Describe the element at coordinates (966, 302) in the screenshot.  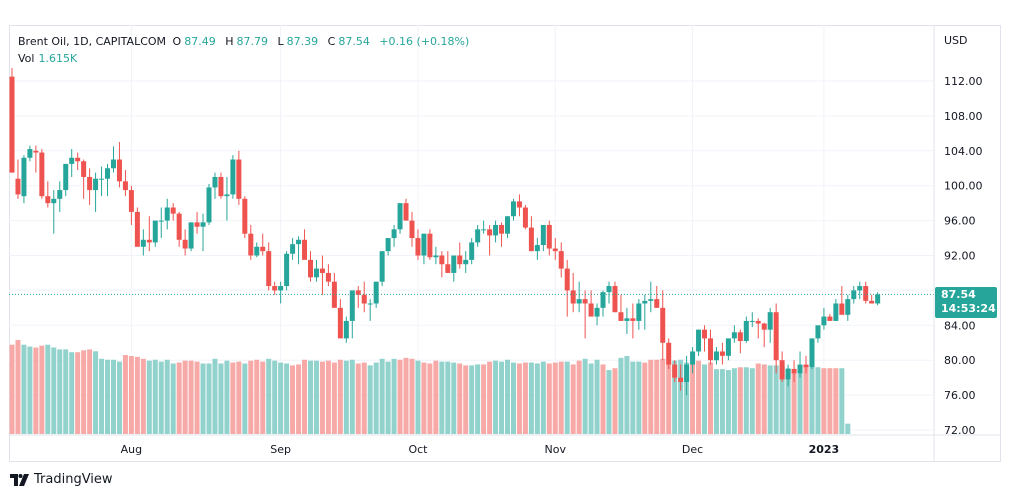
I see `last-price-badge: 87.54 14:53:24` at that location.